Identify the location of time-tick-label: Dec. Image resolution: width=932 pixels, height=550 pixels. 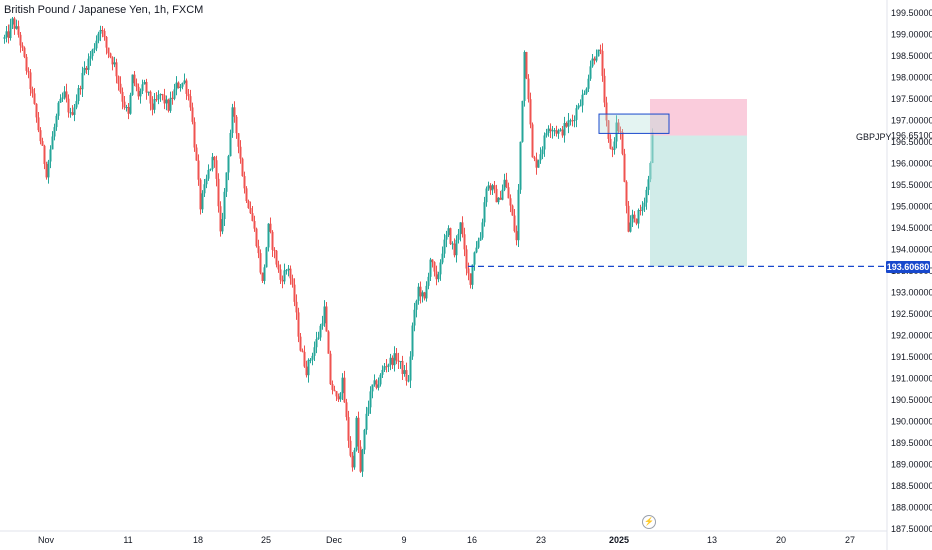
(334, 540).